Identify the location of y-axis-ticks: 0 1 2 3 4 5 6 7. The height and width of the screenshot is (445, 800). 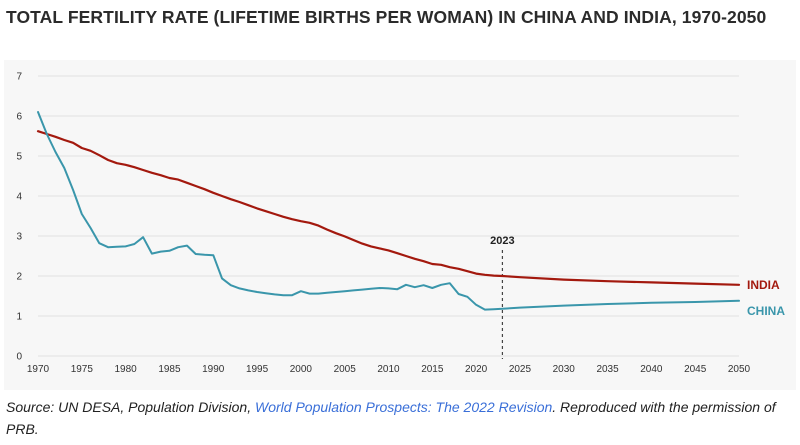
(19, 217).